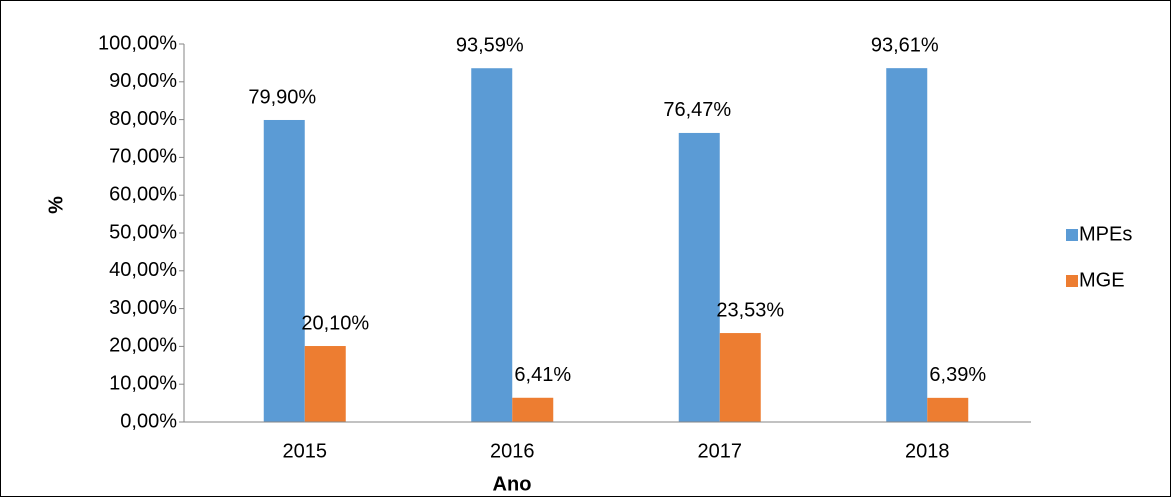 The width and height of the screenshot is (1171, 497). What do you see at coordinates (148, 421) in the screenshot?
I see `y-tick-label: 0,00%` at bounding box center [148, 421].